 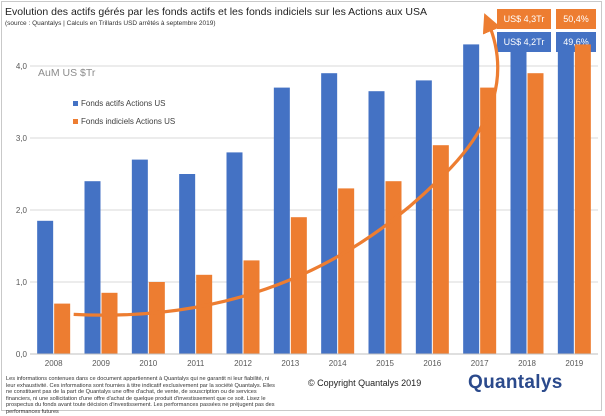 What do you see at coordinates (565, 202) in the screenshot?
I see `bar-active-2019` at bounding box center [565, 202].